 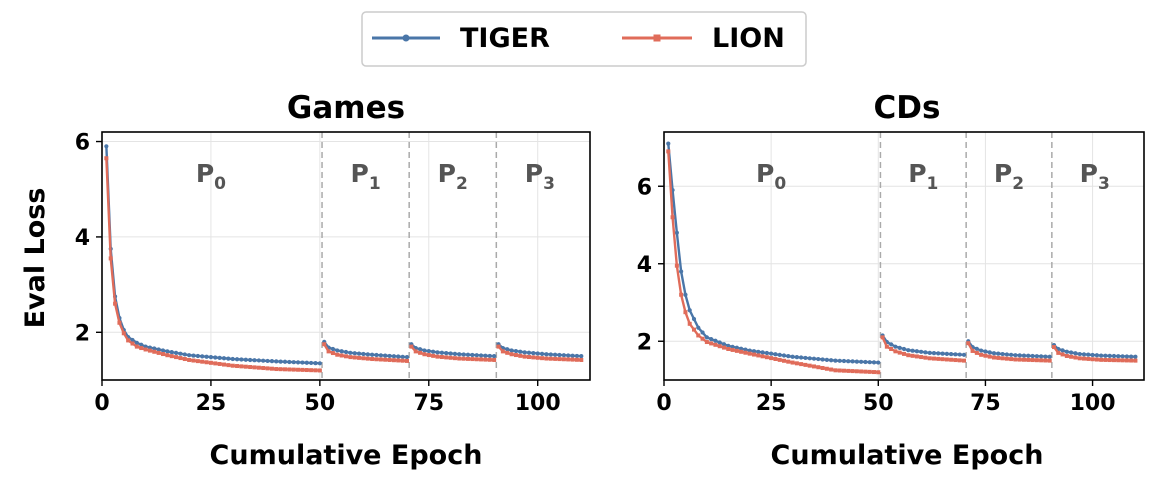 I want to click on legend-frame, so click(x=584, y=39).